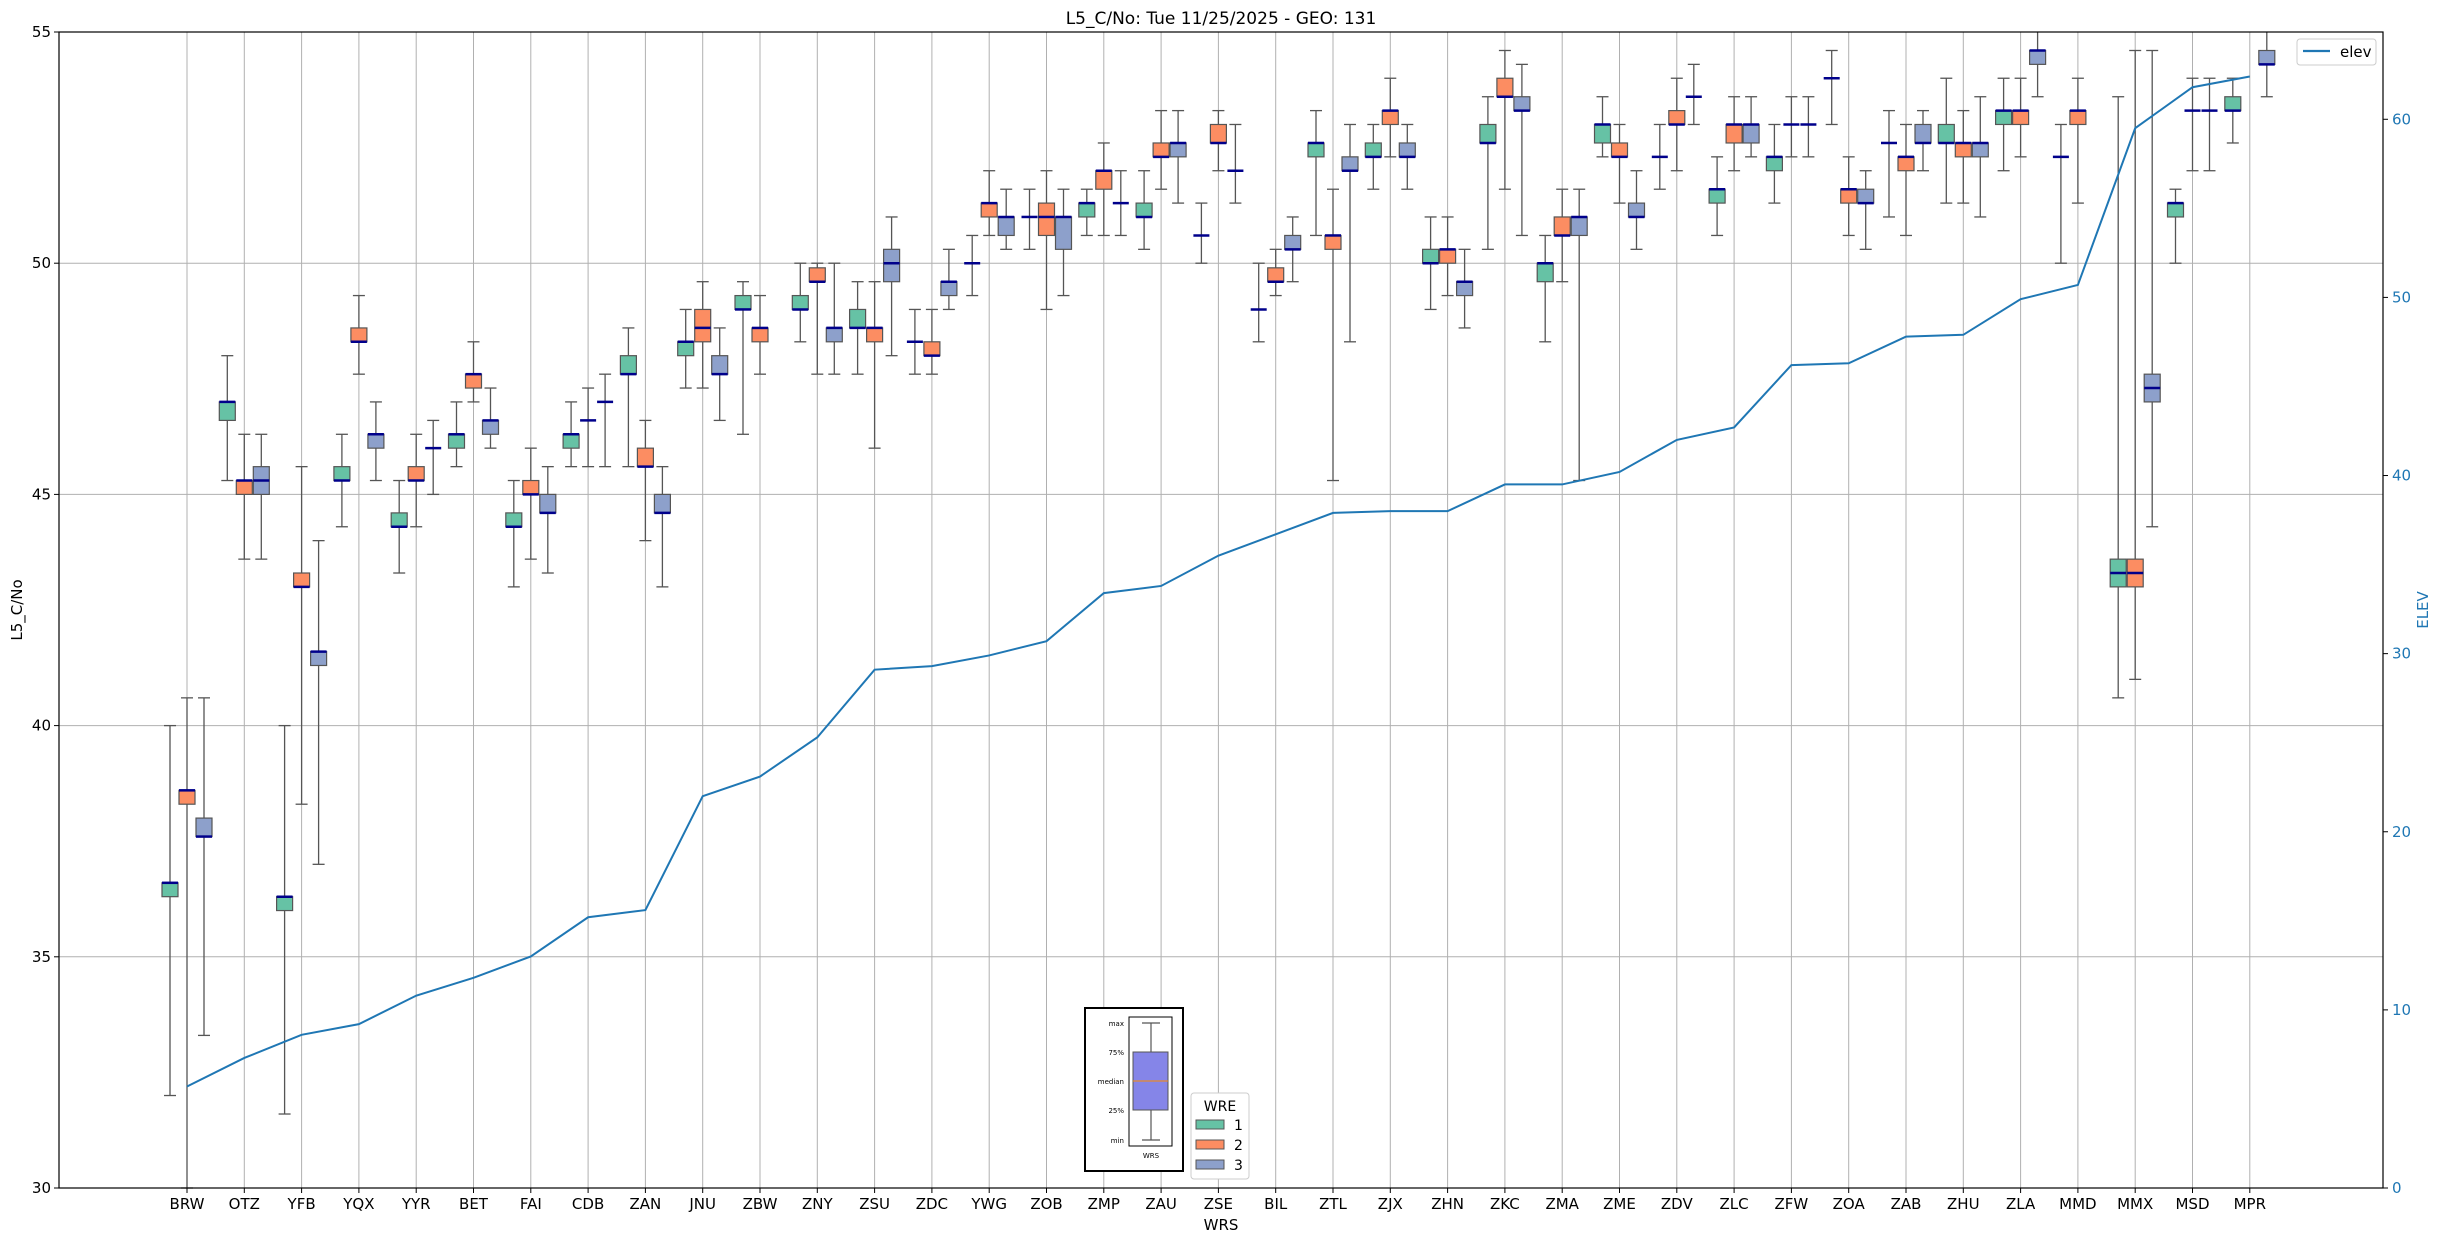  What do you see at coordinates (1220, 1107) in the screenshot?
I see `wre-legend-title: WRE` at bounding box center [1220, 1107].